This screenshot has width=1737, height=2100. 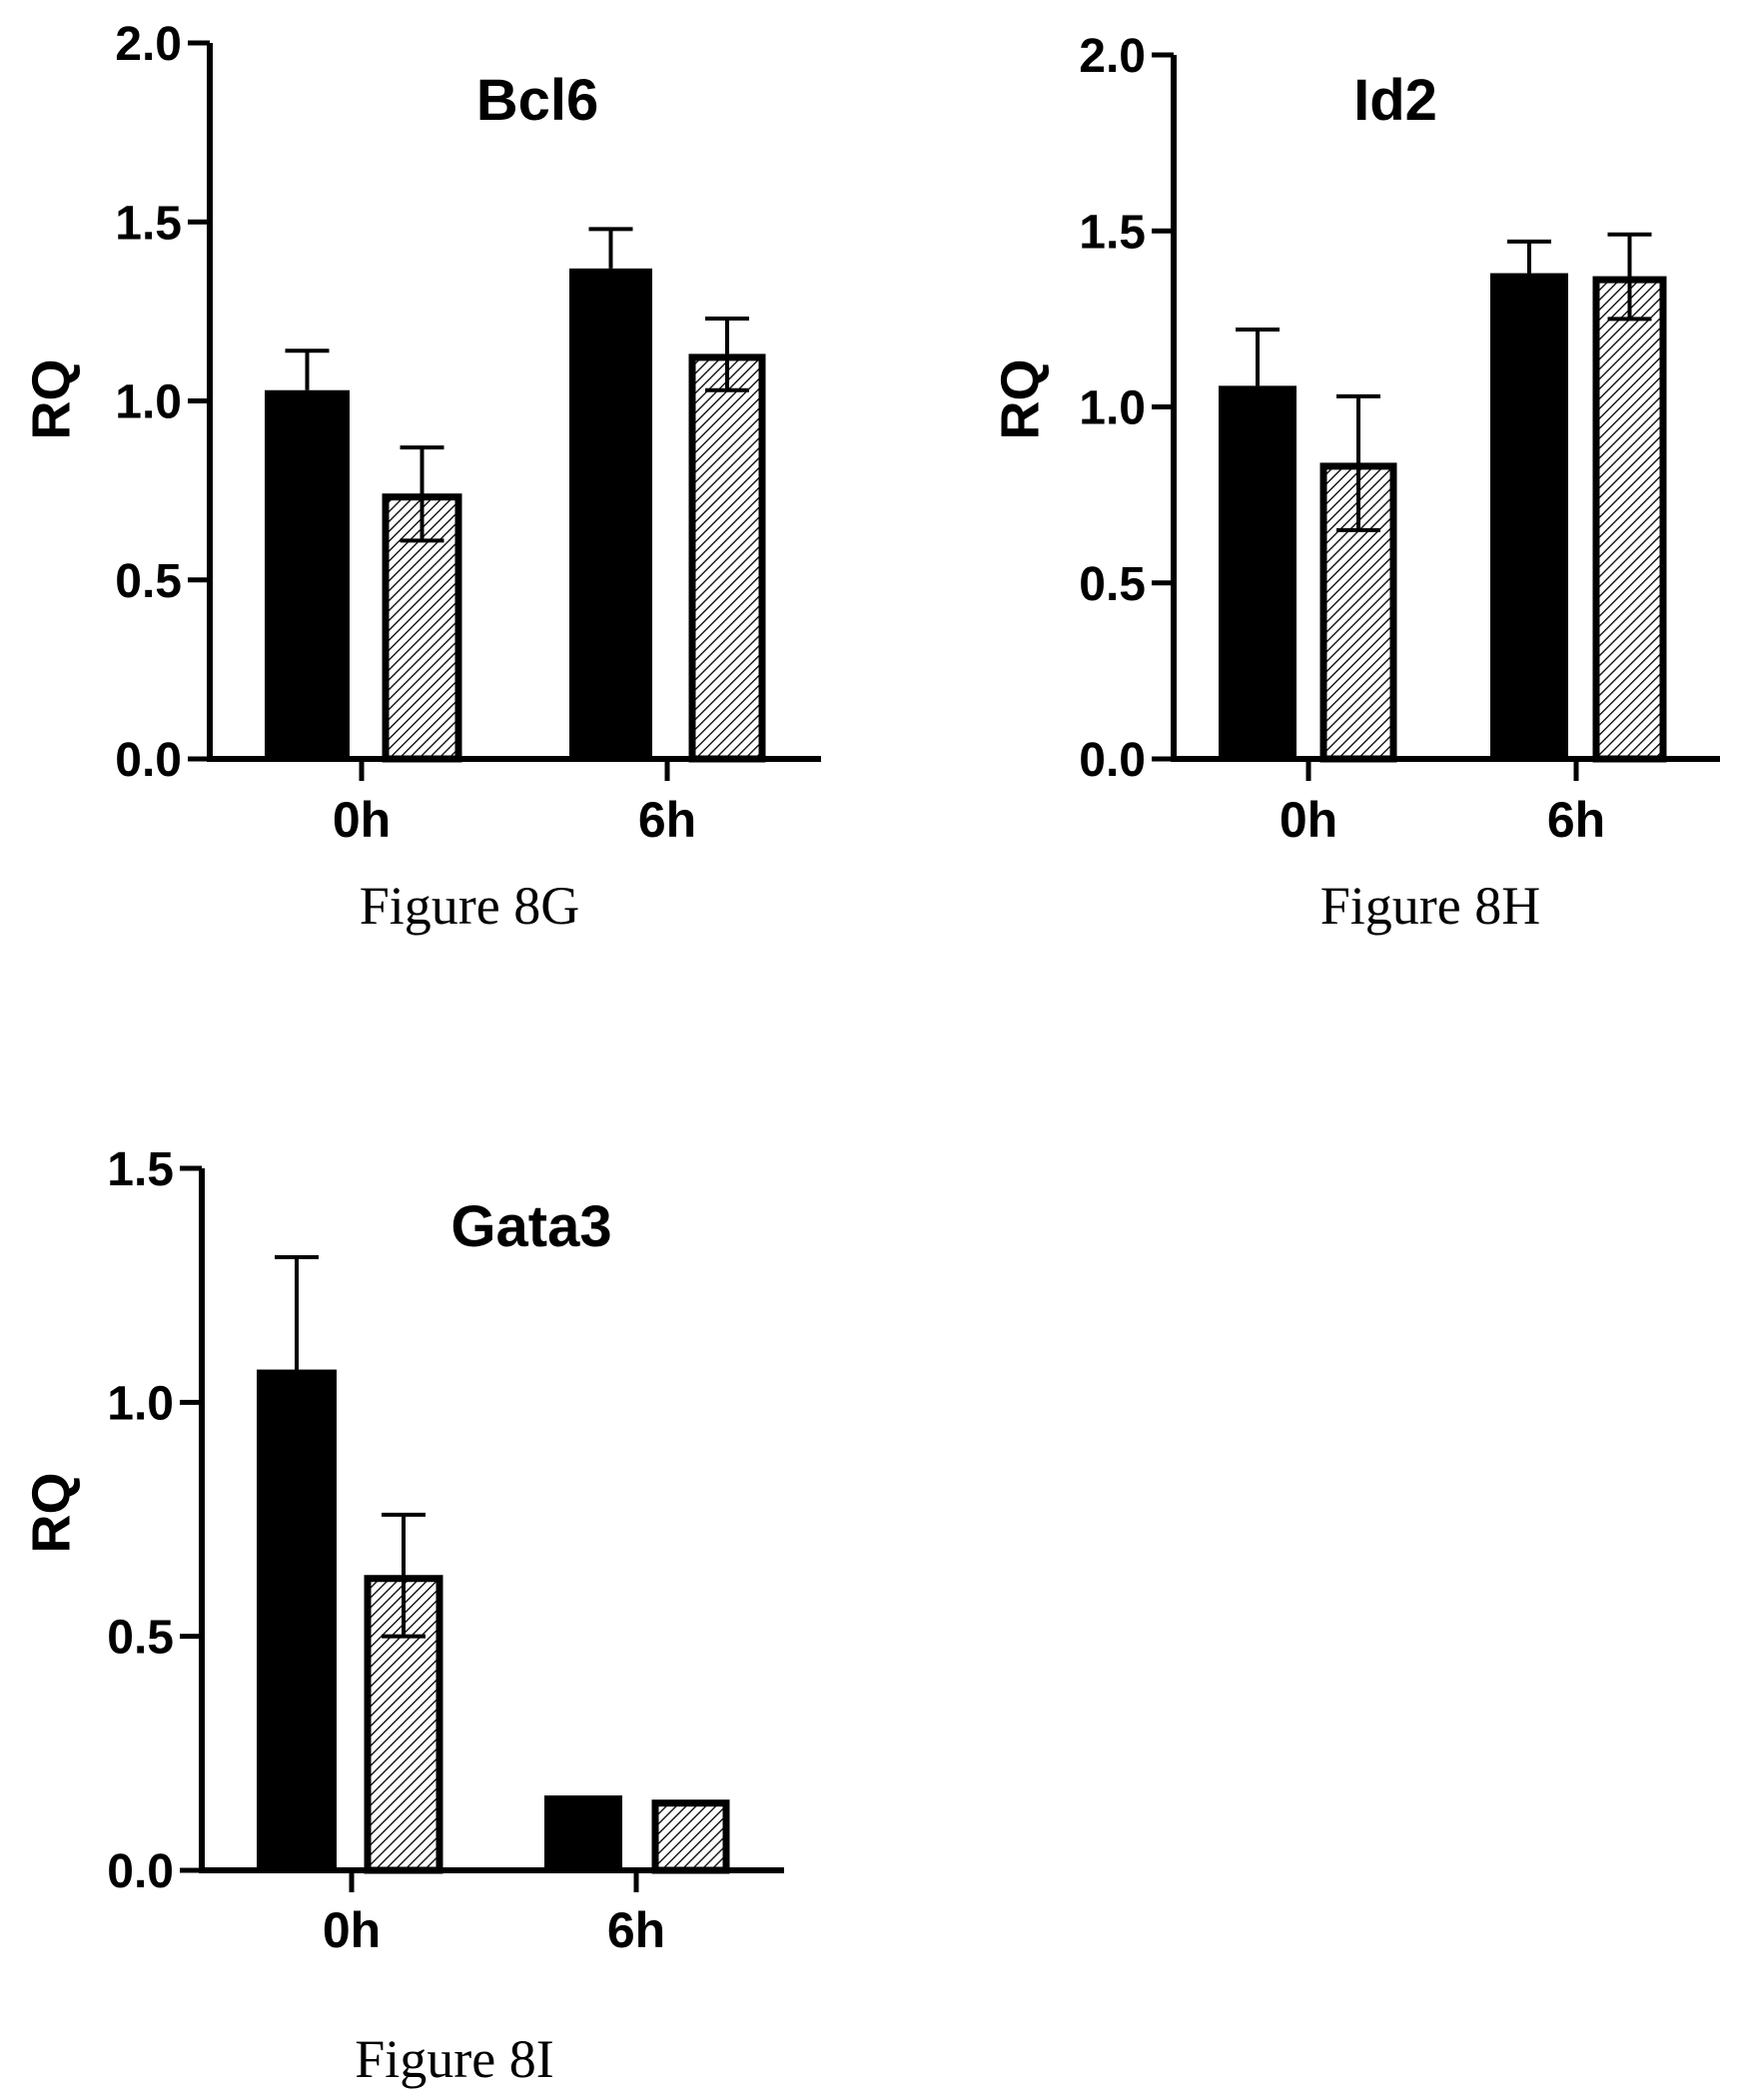 I want to click on chart-title: Id2, so click(x=1395, y=100).